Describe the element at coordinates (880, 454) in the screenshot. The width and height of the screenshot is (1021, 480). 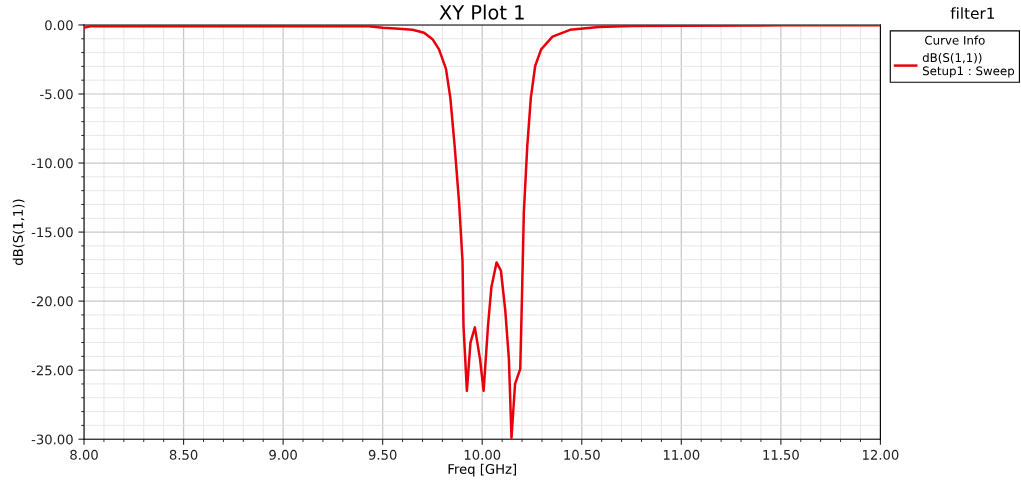
I see `x-tick-label: 12.00` at that location.